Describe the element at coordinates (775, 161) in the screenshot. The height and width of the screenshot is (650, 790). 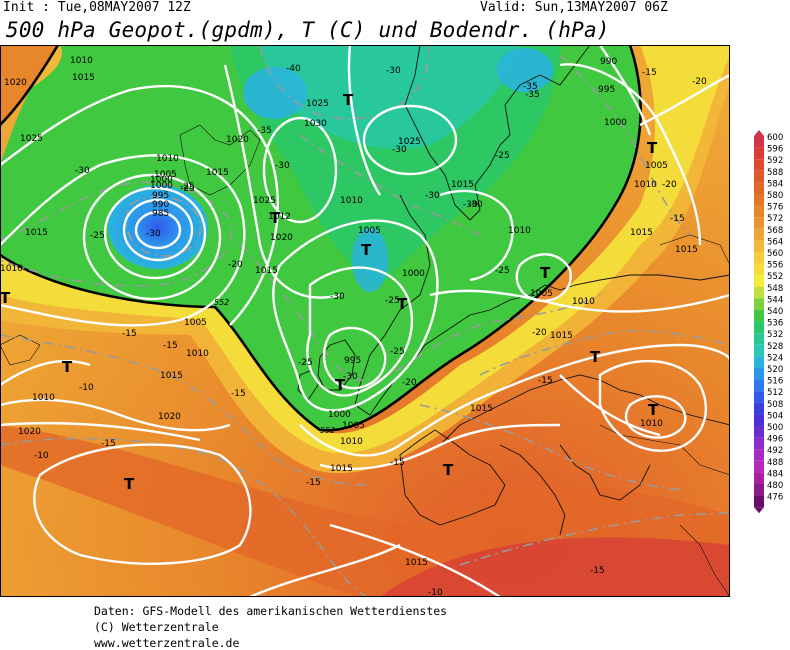
I see `legend-level-label: 592` at that location.